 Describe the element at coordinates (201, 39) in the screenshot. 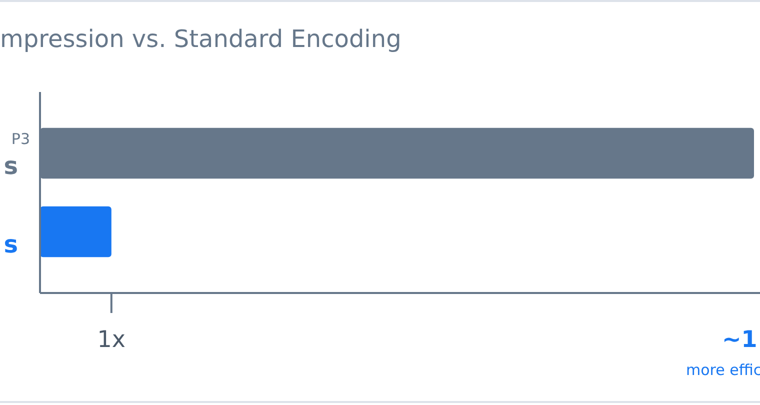

I see `chart-title: mpression vs. Standard Encoding` at that location.